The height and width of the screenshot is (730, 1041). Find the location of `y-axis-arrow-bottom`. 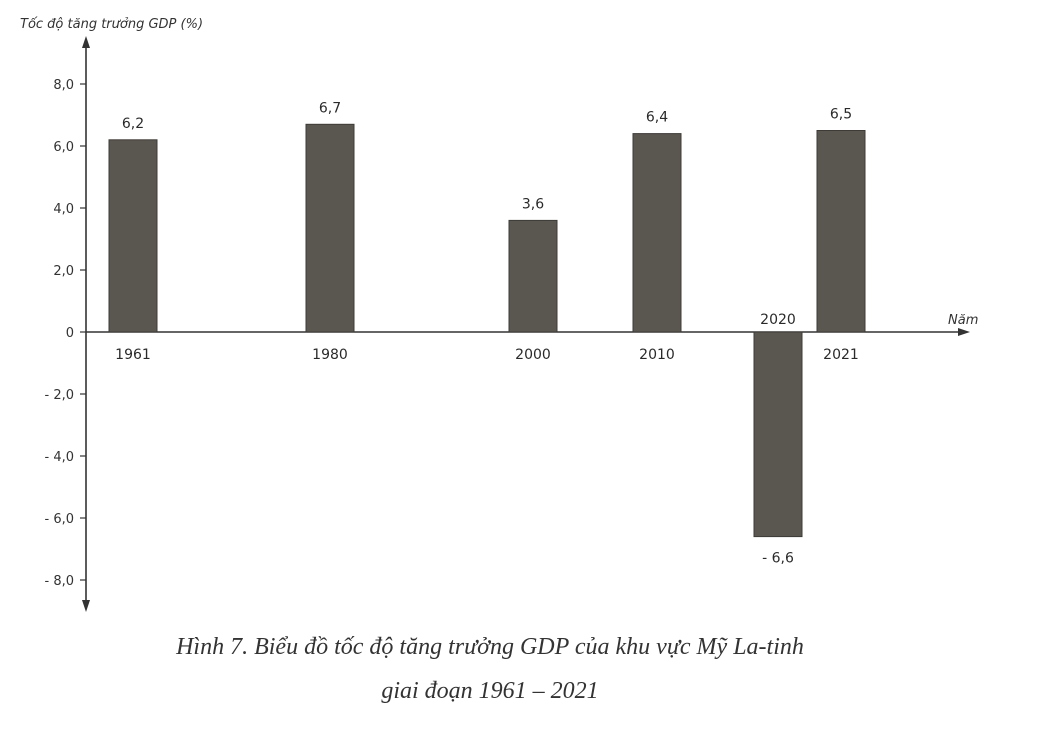

y-axis-arrow-bottom is located at coordinates (86, 606).